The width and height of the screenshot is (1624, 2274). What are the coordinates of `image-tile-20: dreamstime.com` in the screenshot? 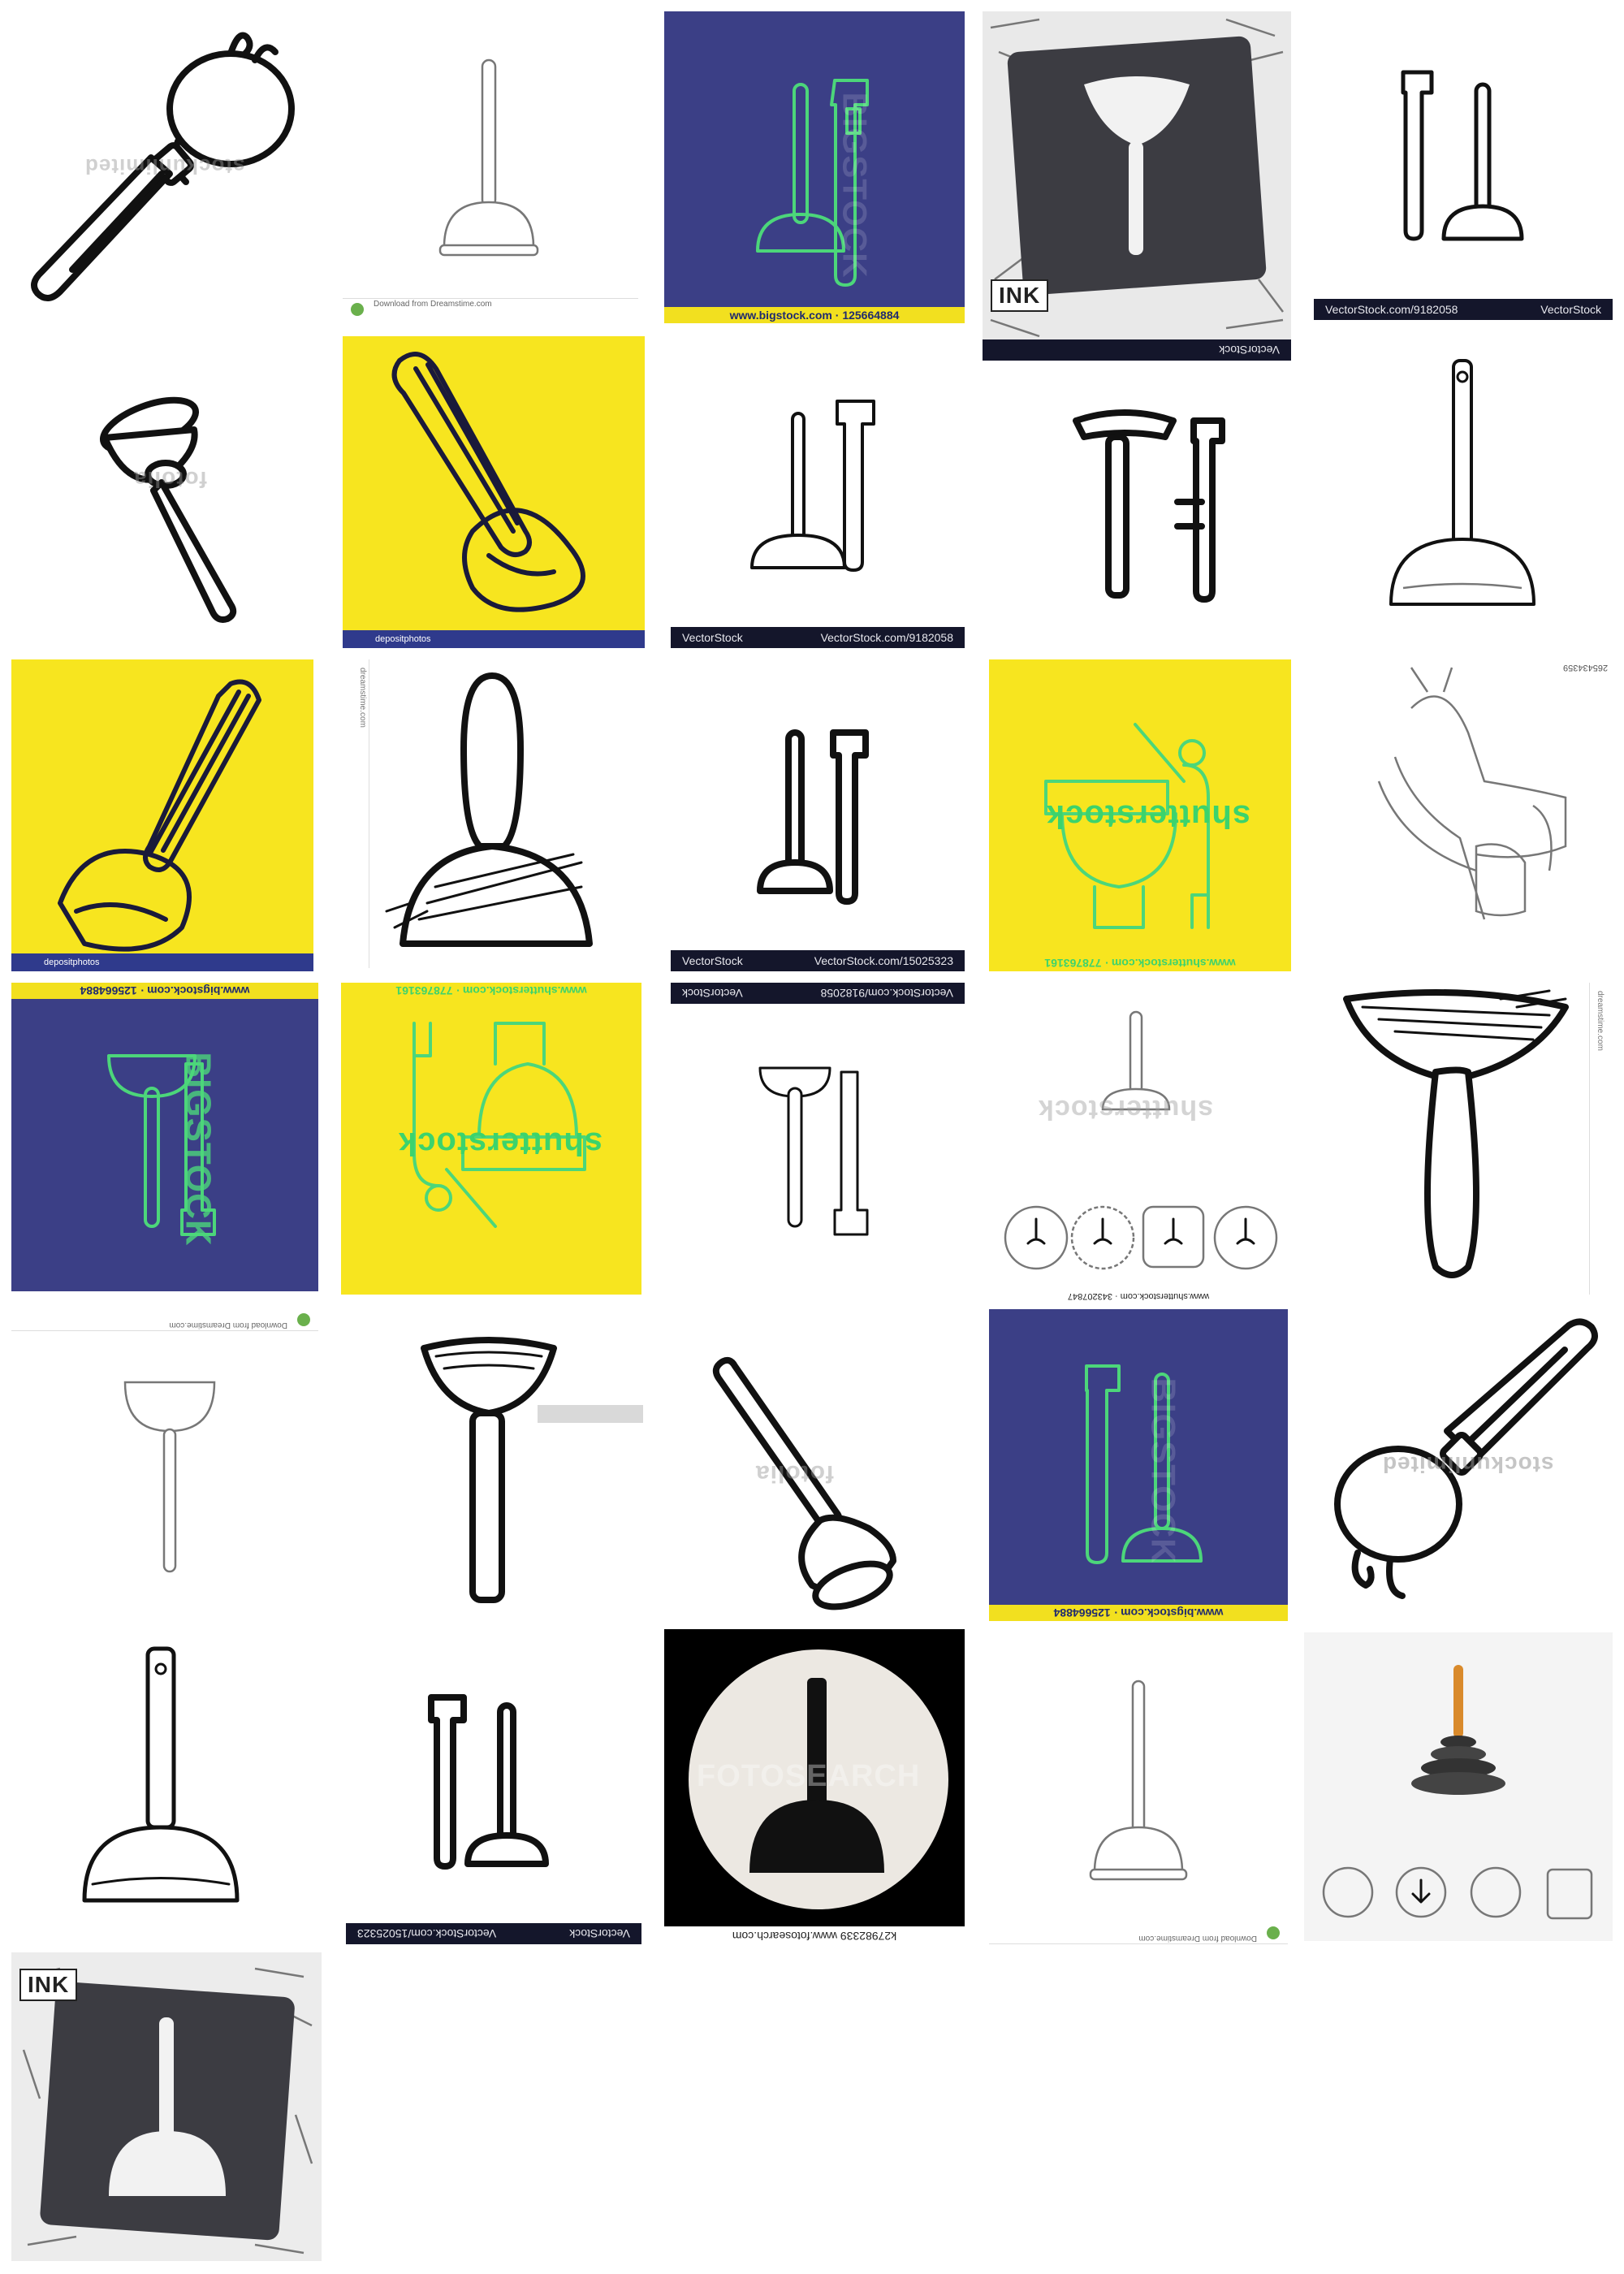 It's located at (1464, 1139).